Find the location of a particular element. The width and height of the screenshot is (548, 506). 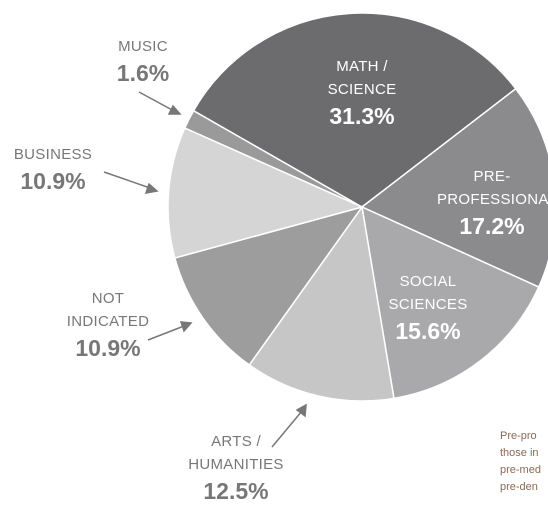

value-label: 17.2% is located at coordinates (492, 226).